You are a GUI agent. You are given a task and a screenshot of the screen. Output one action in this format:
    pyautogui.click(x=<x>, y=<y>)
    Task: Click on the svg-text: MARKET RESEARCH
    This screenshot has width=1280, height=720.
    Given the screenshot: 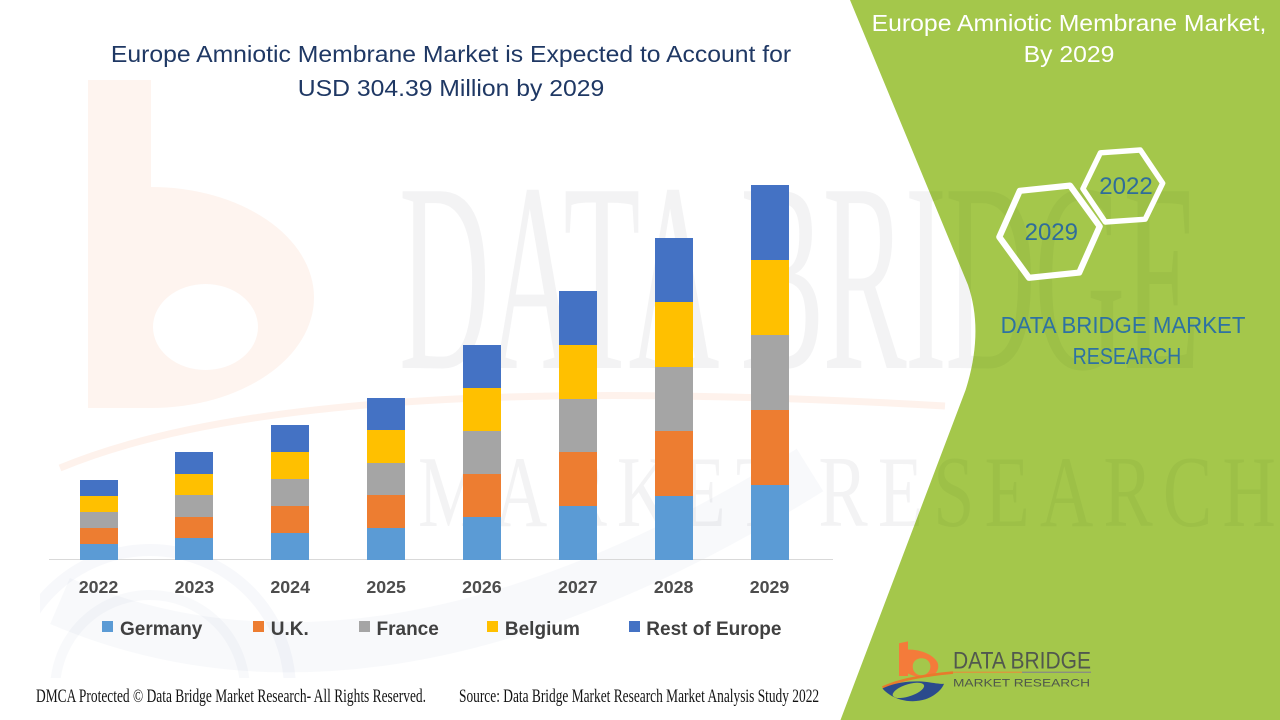 What is the action you would take?
    pyautogui.click(x=1021, y=683)
    